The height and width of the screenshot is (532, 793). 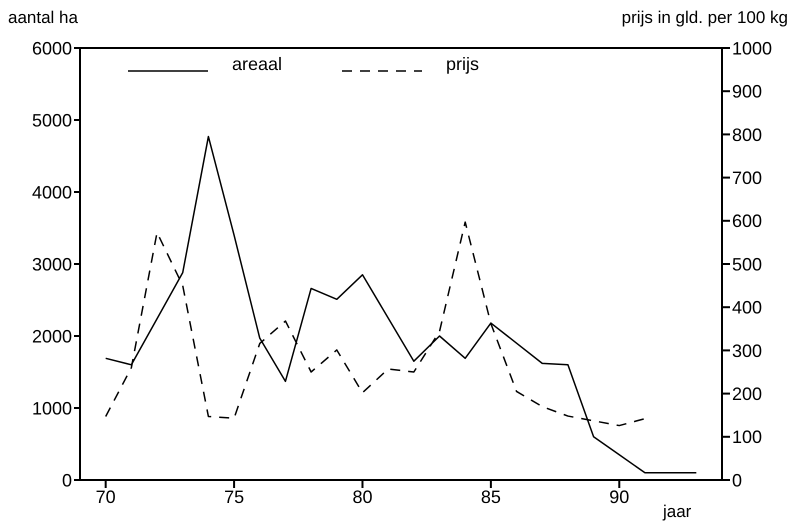 What do you see at coordinates (747, 437) in the screenshot?
I see `y2-tick-label: 100` at bounding box center [747, 437].